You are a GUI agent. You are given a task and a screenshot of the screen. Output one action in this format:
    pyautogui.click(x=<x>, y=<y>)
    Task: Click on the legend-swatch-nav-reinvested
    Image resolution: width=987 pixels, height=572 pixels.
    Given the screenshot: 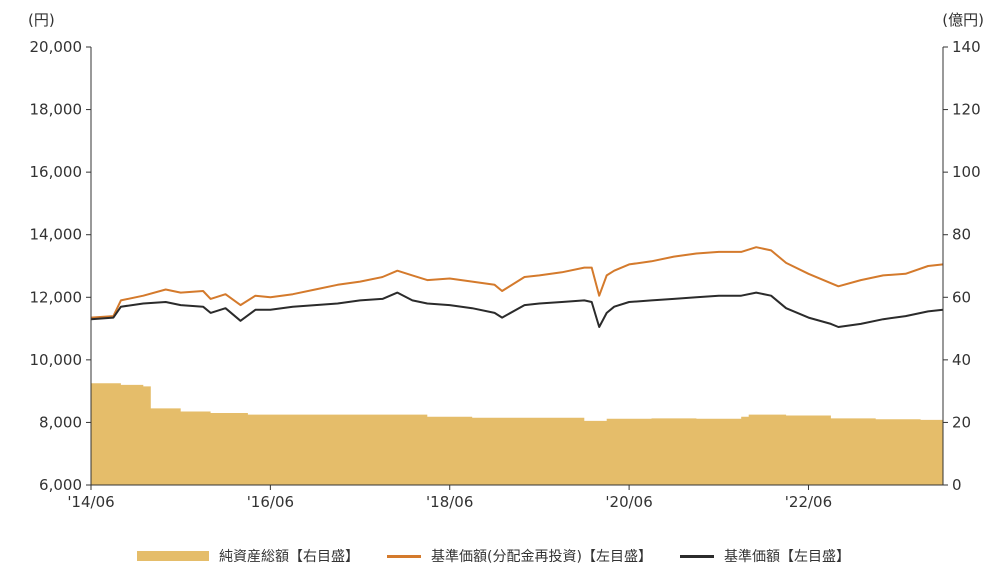 What is the action you would take?
    pyautogui.click(x=404, y=556)
    